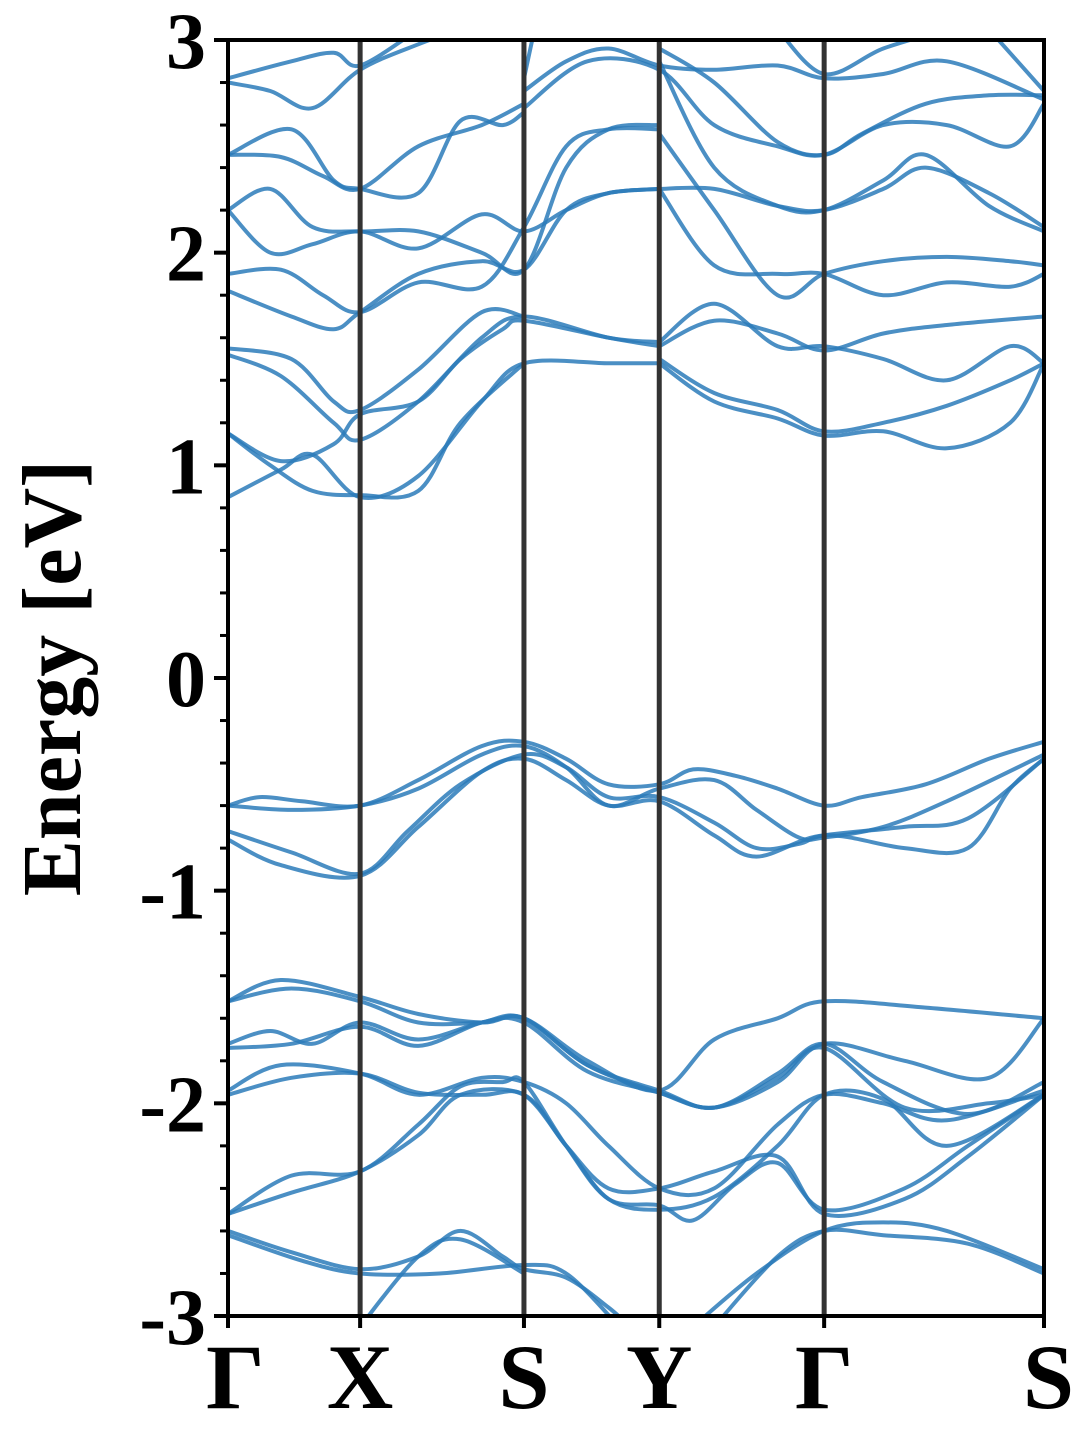 The image size is (1080, 1445). Describe the element at coordinates (659, 1377) in the screenshot. I see `kpoint-label: Y` at that location.